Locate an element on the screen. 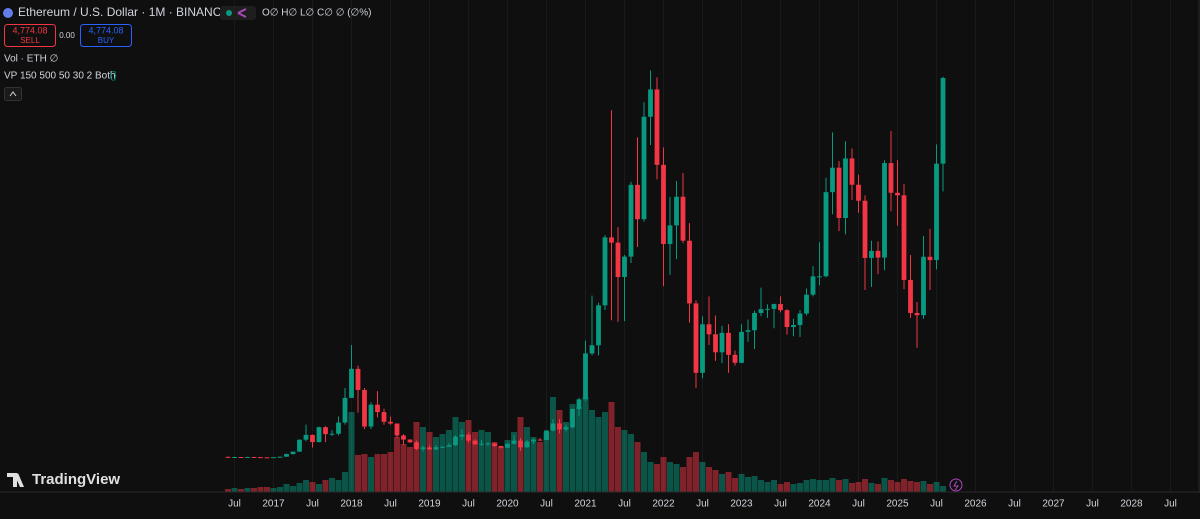  vp-icon: {} is located at coordinates (113, 76).